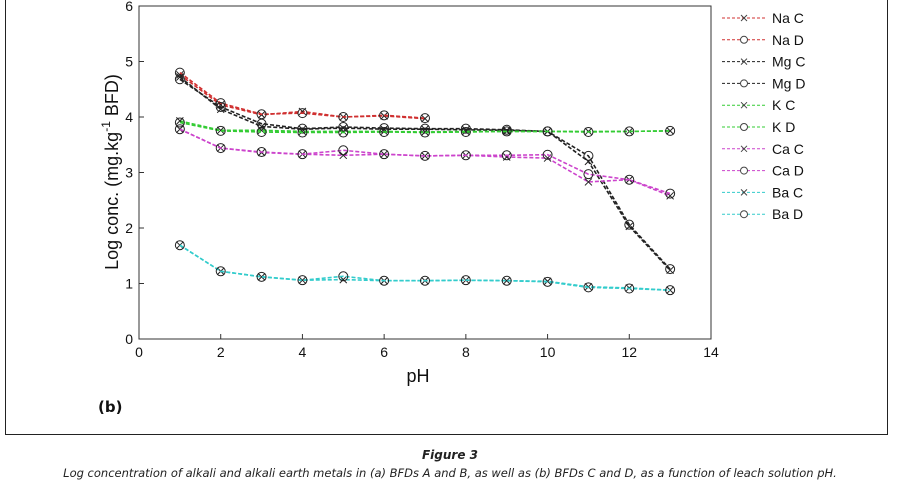 Image resolution: width=900 pixels, height=498 pixels. I want to click on series-ca-d, so click(425, 161).